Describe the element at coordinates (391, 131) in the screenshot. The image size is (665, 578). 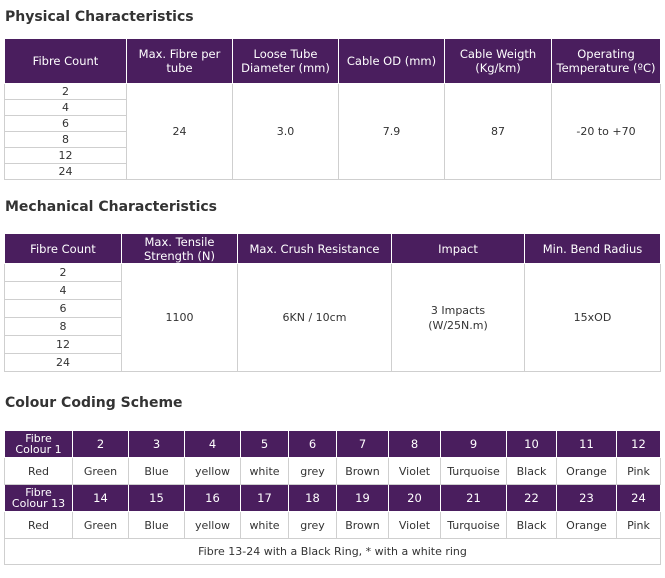
I see `cable-od-value: 7.9` at that location.